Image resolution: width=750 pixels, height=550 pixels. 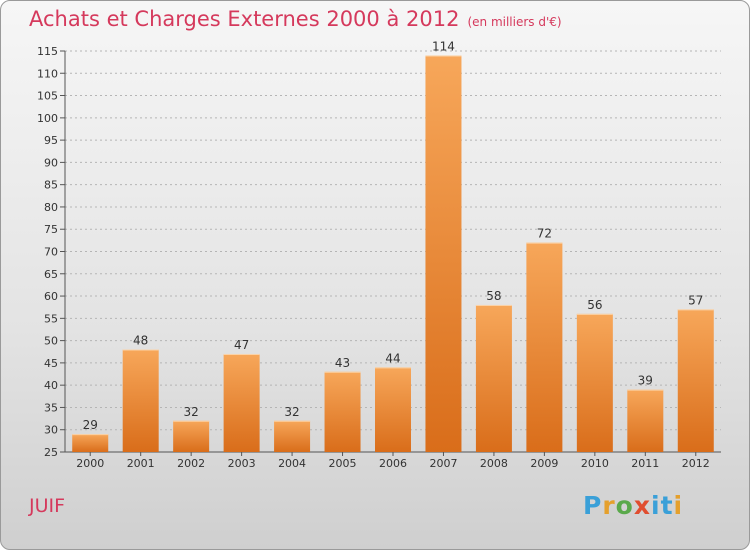 What do you see at coordinates (51, 430) in the screenshot?
I see `y-tick-label: 30` at bounding box center [51, 430].